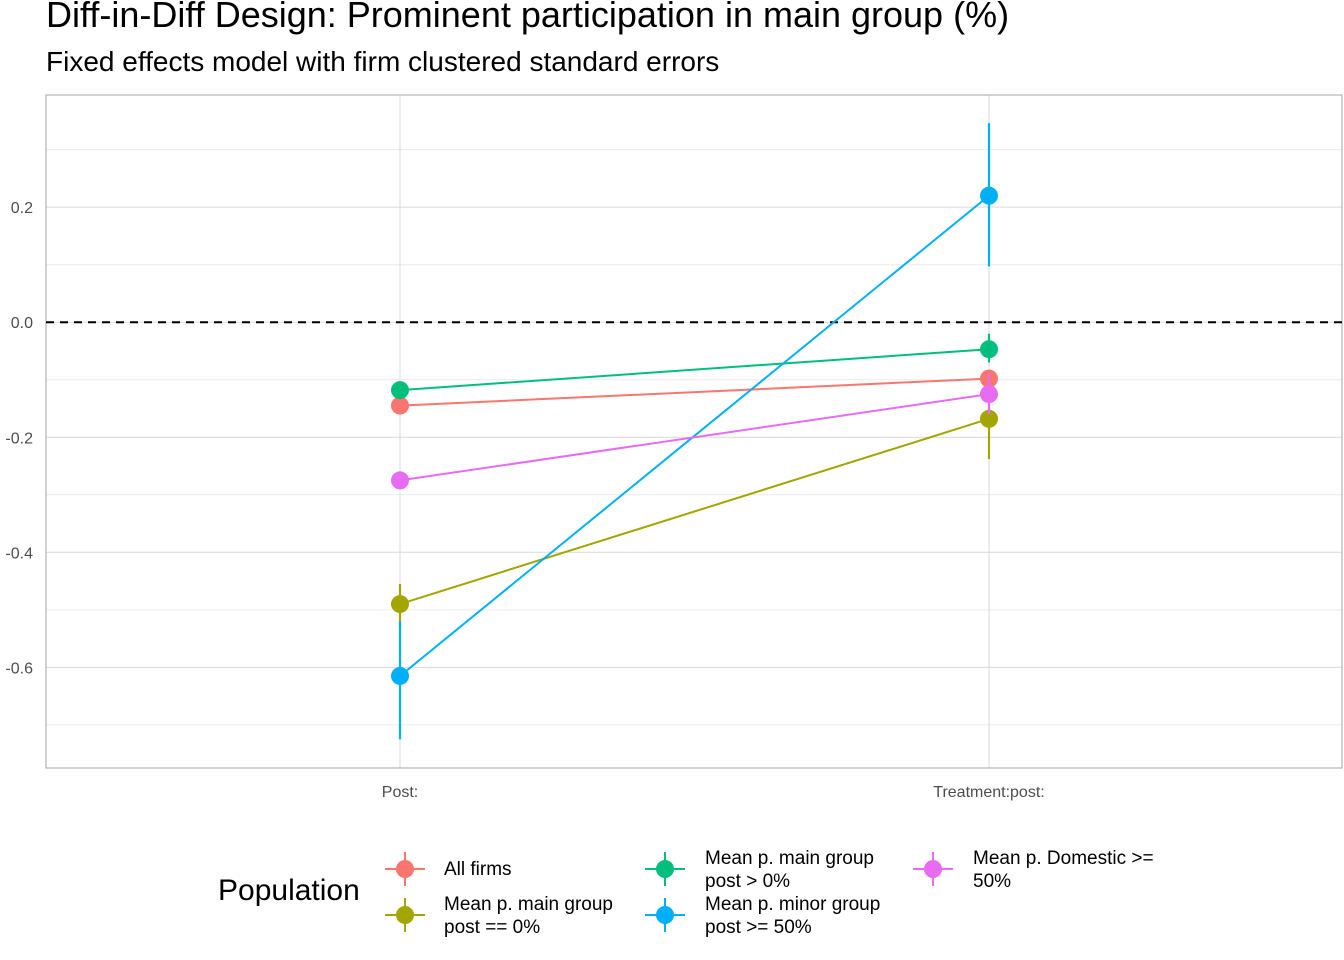  I want to click on legend-label: Mean p. main group post == 0%, so click(528, 916).